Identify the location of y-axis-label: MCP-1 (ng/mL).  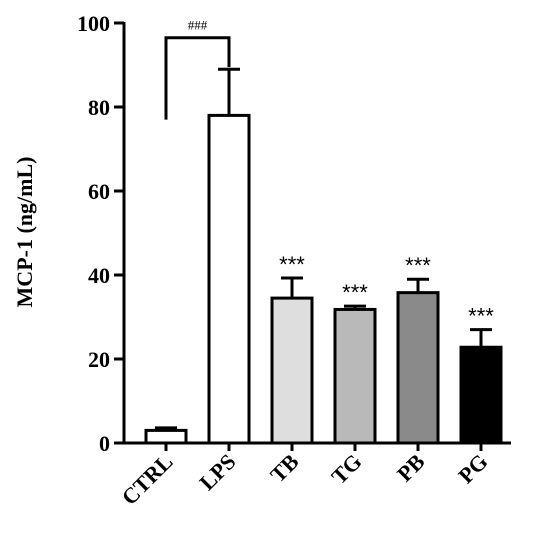
(24, 232).